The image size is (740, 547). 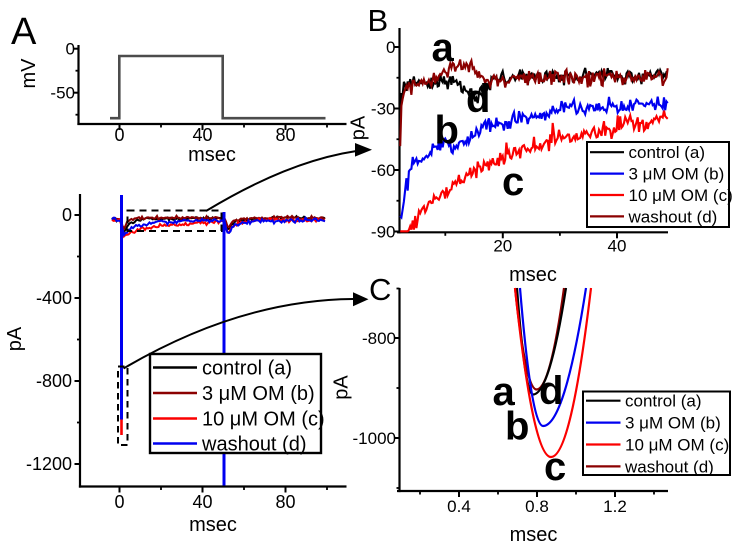 What do you see at coordinates (62, 93) in the screenshot?
I see `svg-text: -50` at bounding box center [62, 93].